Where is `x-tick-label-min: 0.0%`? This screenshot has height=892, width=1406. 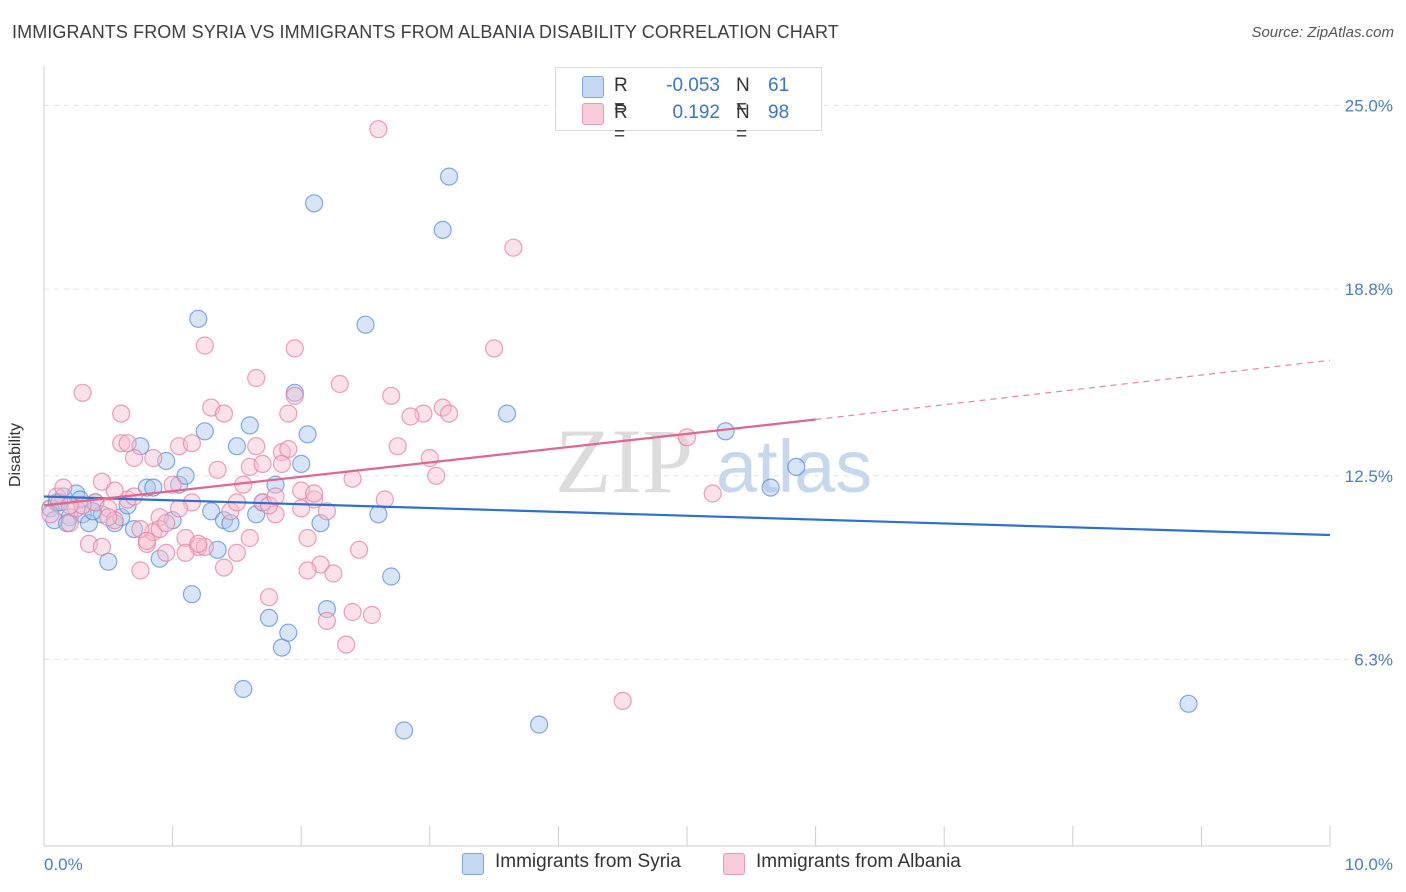 x-tick-label-min: 0.0% is located at coordinates (63, 864).